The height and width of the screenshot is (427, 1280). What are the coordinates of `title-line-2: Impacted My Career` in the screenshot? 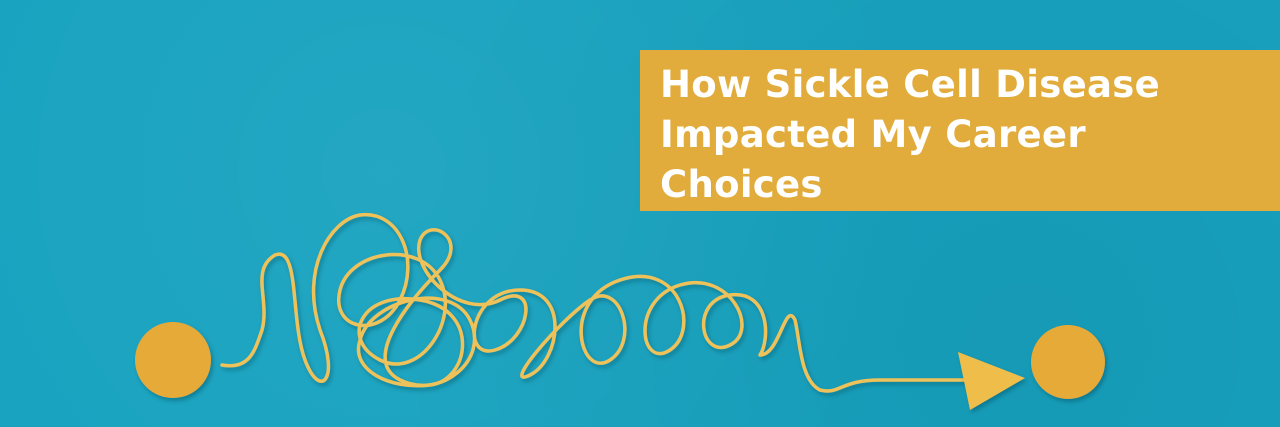 It's located at (873, 134).